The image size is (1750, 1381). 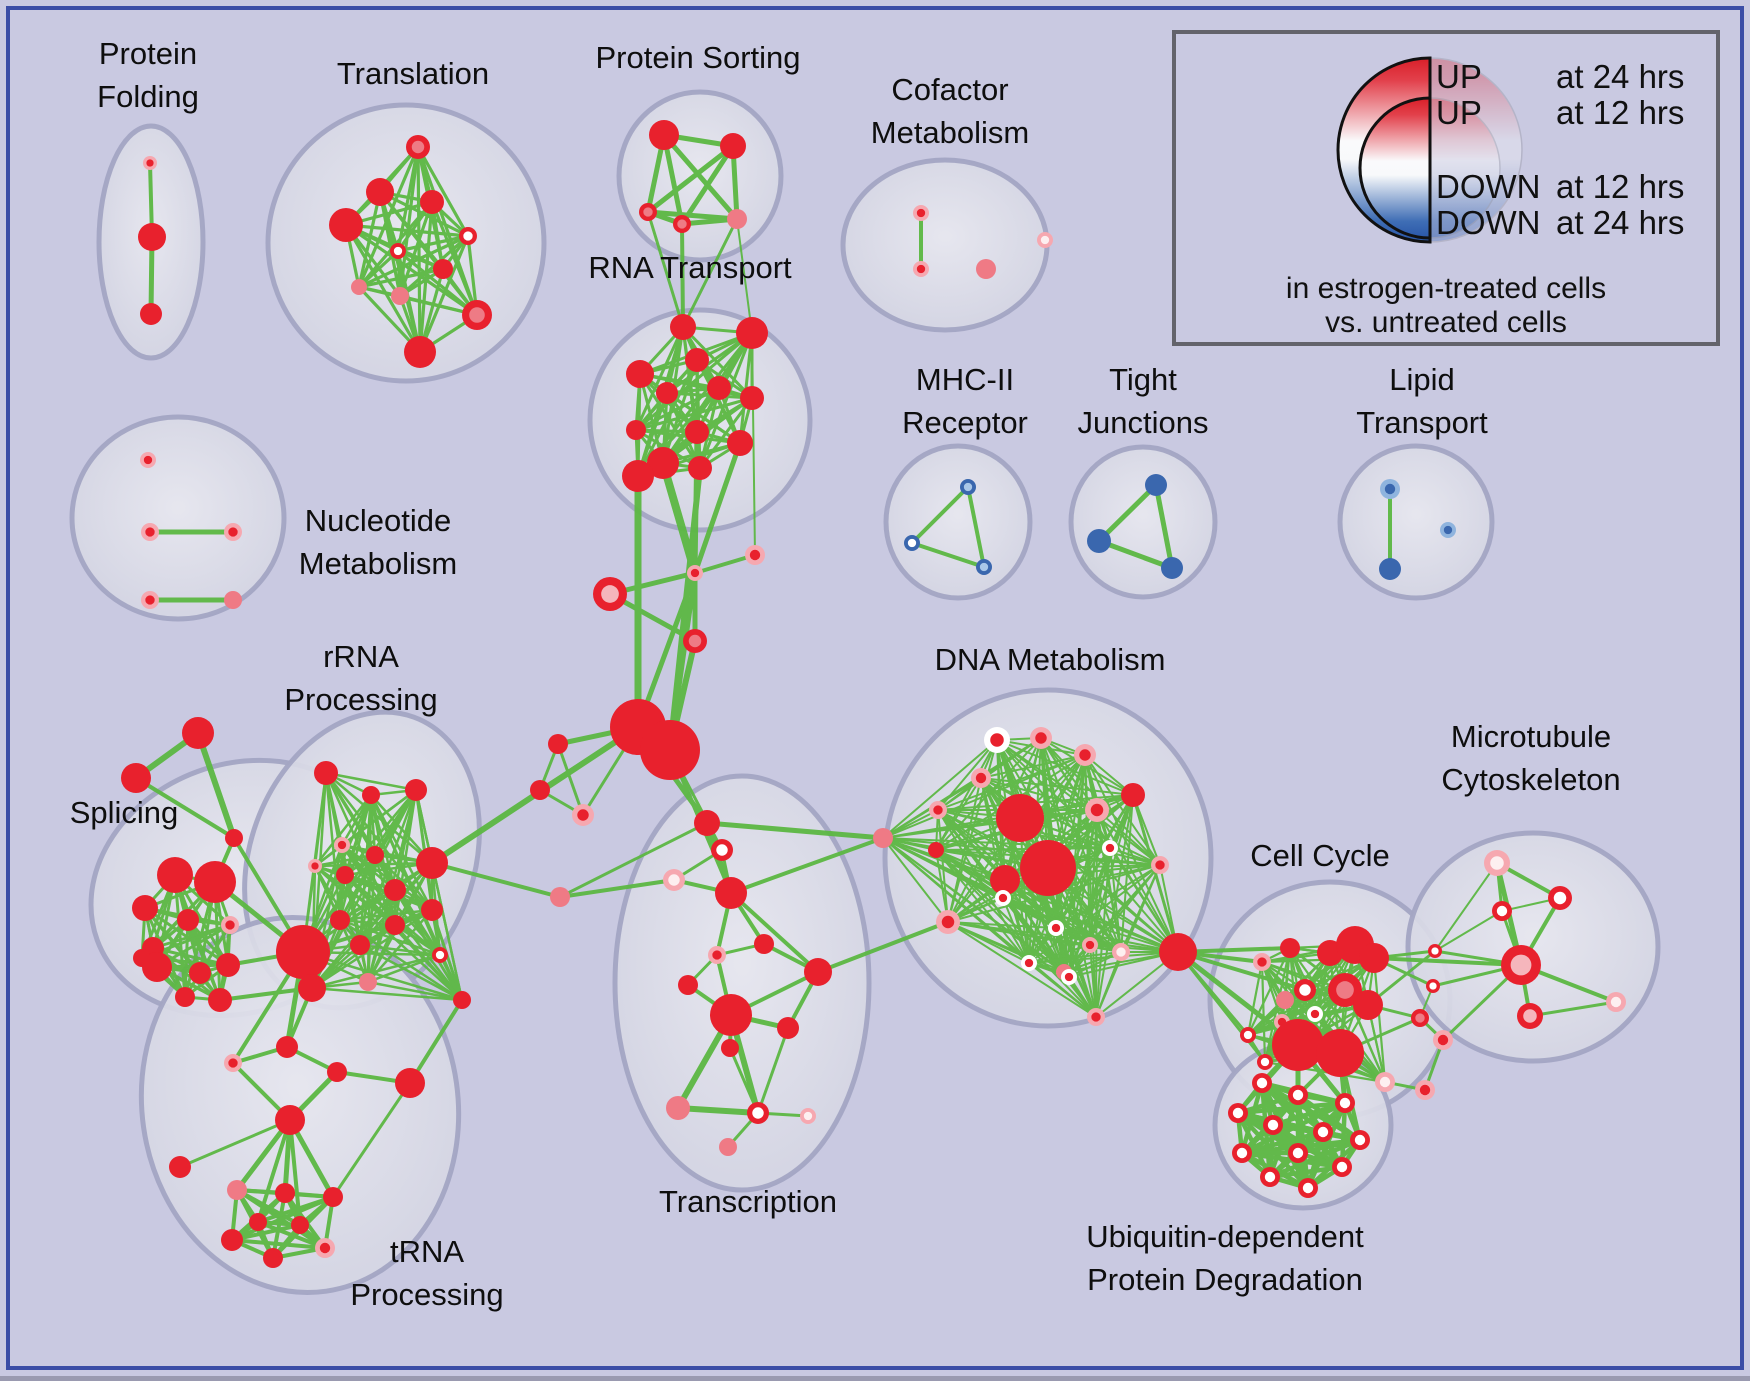 What do you see at coordinates (413, 73) in the screenshot?
I see `cluster-label-translation: Translation` at bounding box center [413, 73].